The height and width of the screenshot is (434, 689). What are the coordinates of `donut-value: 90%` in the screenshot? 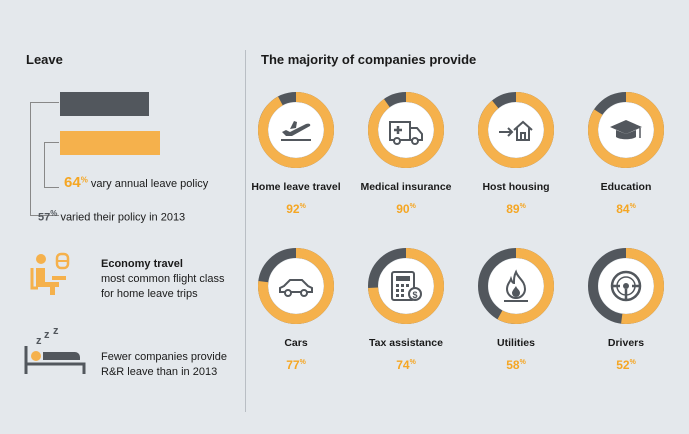 It's located at (406, 209).